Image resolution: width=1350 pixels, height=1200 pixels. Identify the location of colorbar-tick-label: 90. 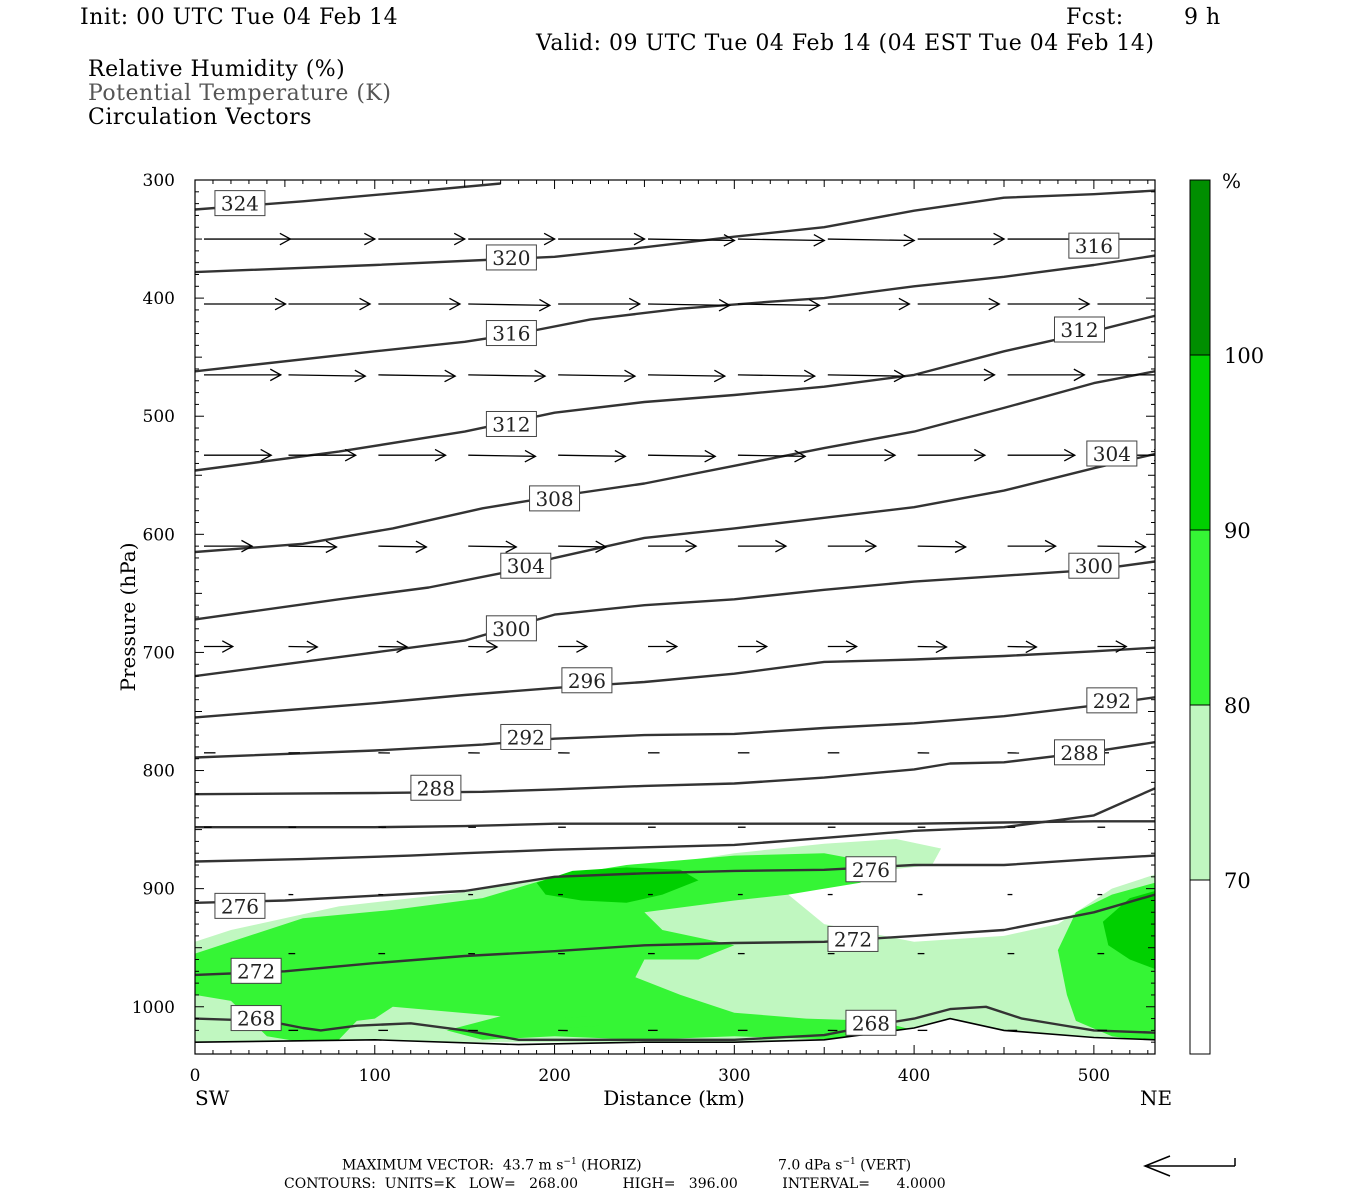
(1237, 531).